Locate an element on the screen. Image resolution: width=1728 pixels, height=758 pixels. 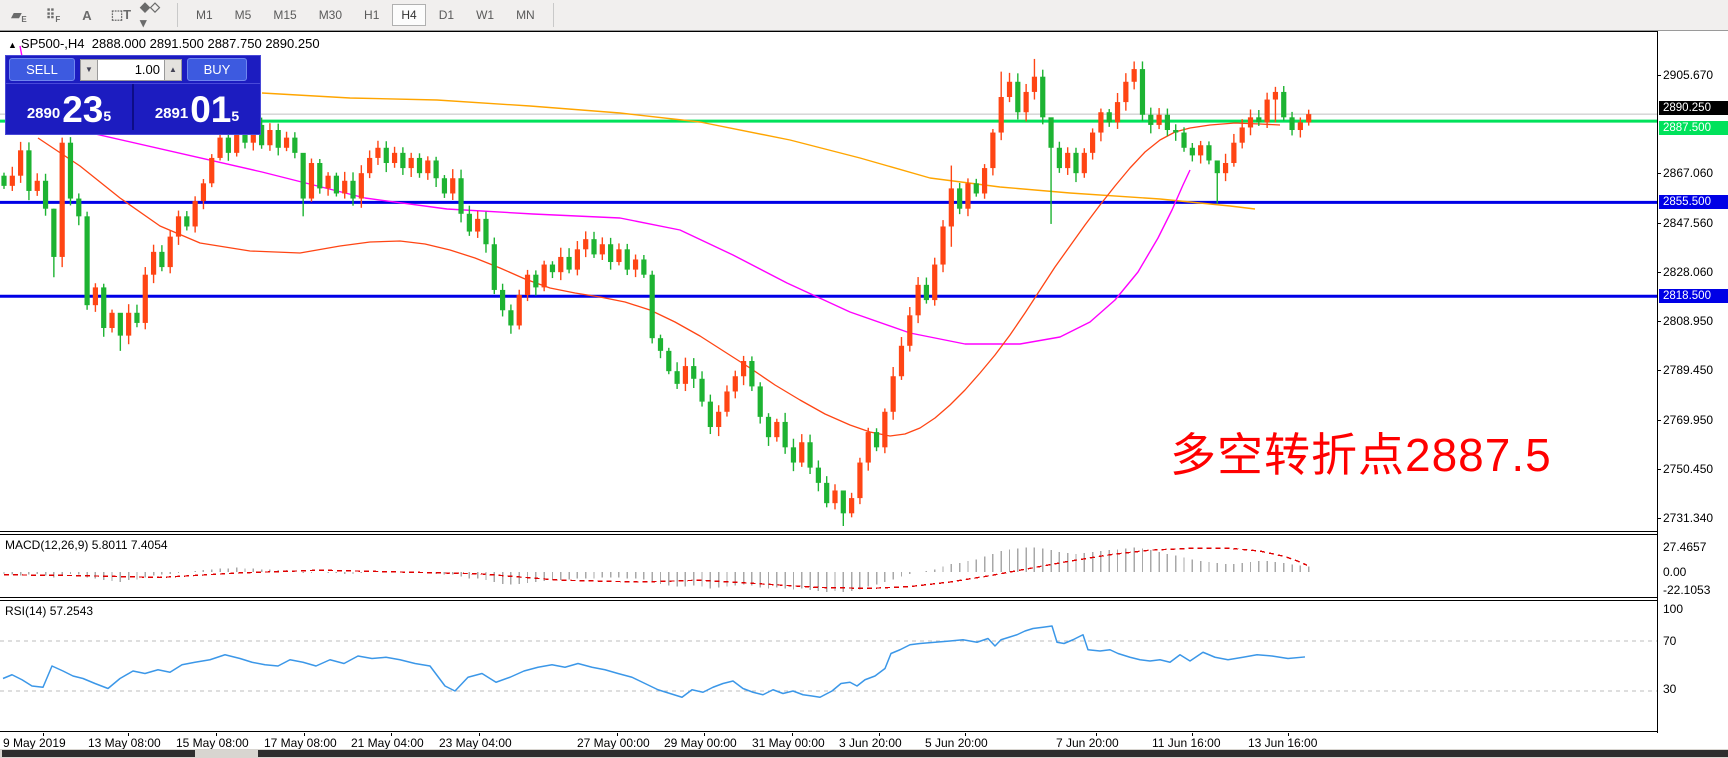
horizontal-scrollbar is located at coordinates (864, 753).